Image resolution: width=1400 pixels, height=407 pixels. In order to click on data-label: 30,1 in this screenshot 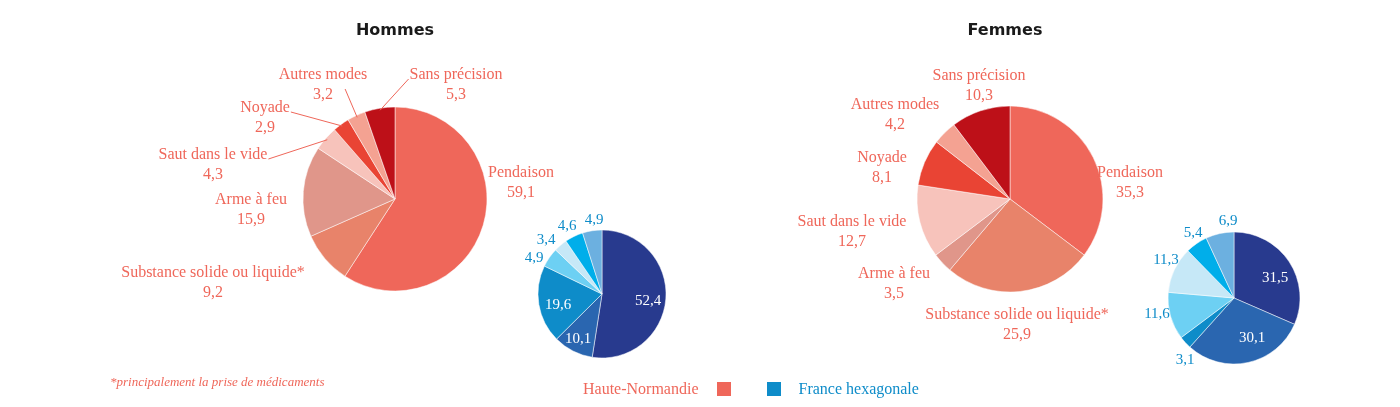, I will do `click(1252, 336)`.